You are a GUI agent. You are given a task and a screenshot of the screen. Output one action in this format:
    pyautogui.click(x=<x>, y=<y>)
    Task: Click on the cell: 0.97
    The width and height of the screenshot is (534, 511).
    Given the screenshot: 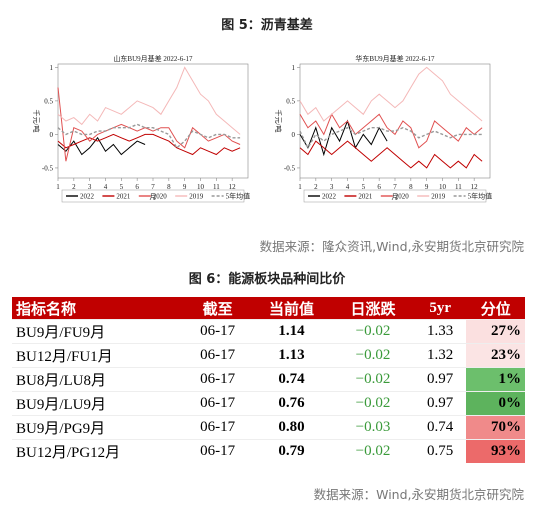 What is the action you would take?
    pyautogui.click(x=440, y=403)
    